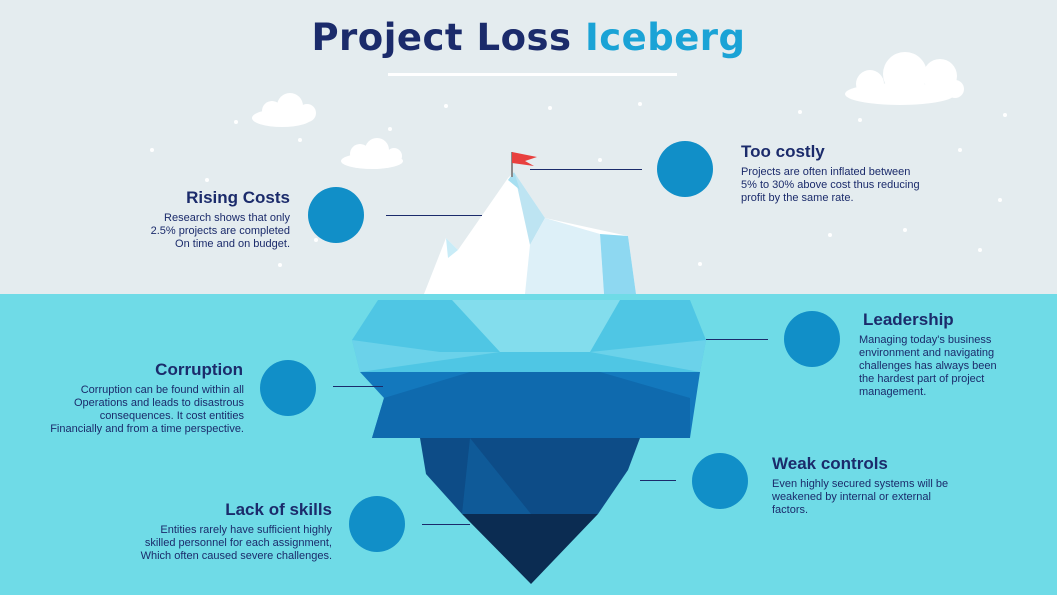 The height and width of the screenshot is (595, 1057). Describe the element at coordinates (236, 556) in the screenshot. I see `lack-of-skills-line: Which often caused severe challenges.` at that location.